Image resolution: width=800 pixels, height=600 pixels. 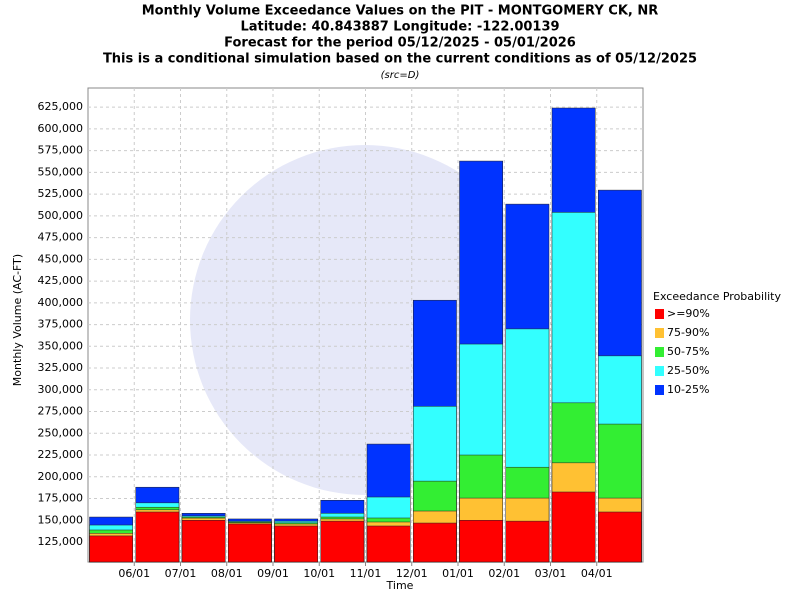 I want to click on legend-title: Exceedance Probability, so click(x=717, y=296).